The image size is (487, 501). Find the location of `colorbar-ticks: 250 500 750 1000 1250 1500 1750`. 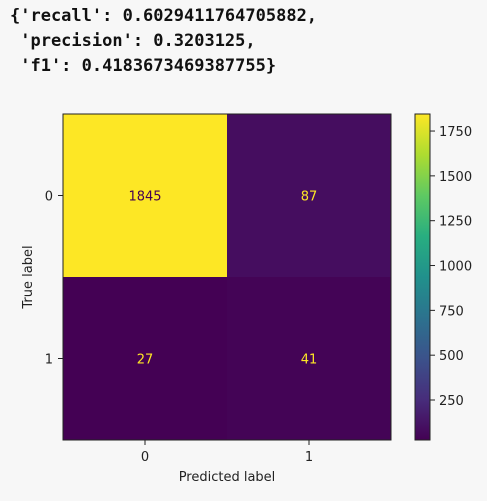

colorbar-ticks: 250 500 750 1000 1250 1500 1750 is located at coordinates (451, 267).